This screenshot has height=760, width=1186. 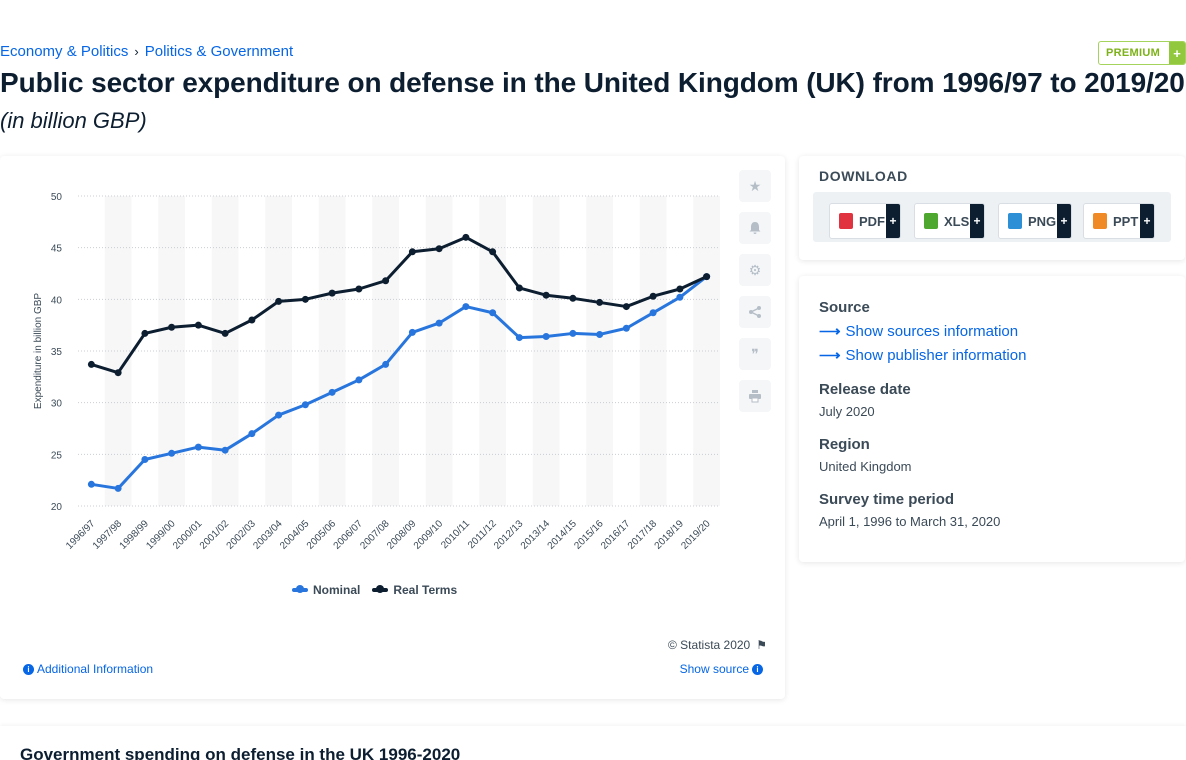 I want to click on download-pdf-label: PDF, so click(x=872, y=221).